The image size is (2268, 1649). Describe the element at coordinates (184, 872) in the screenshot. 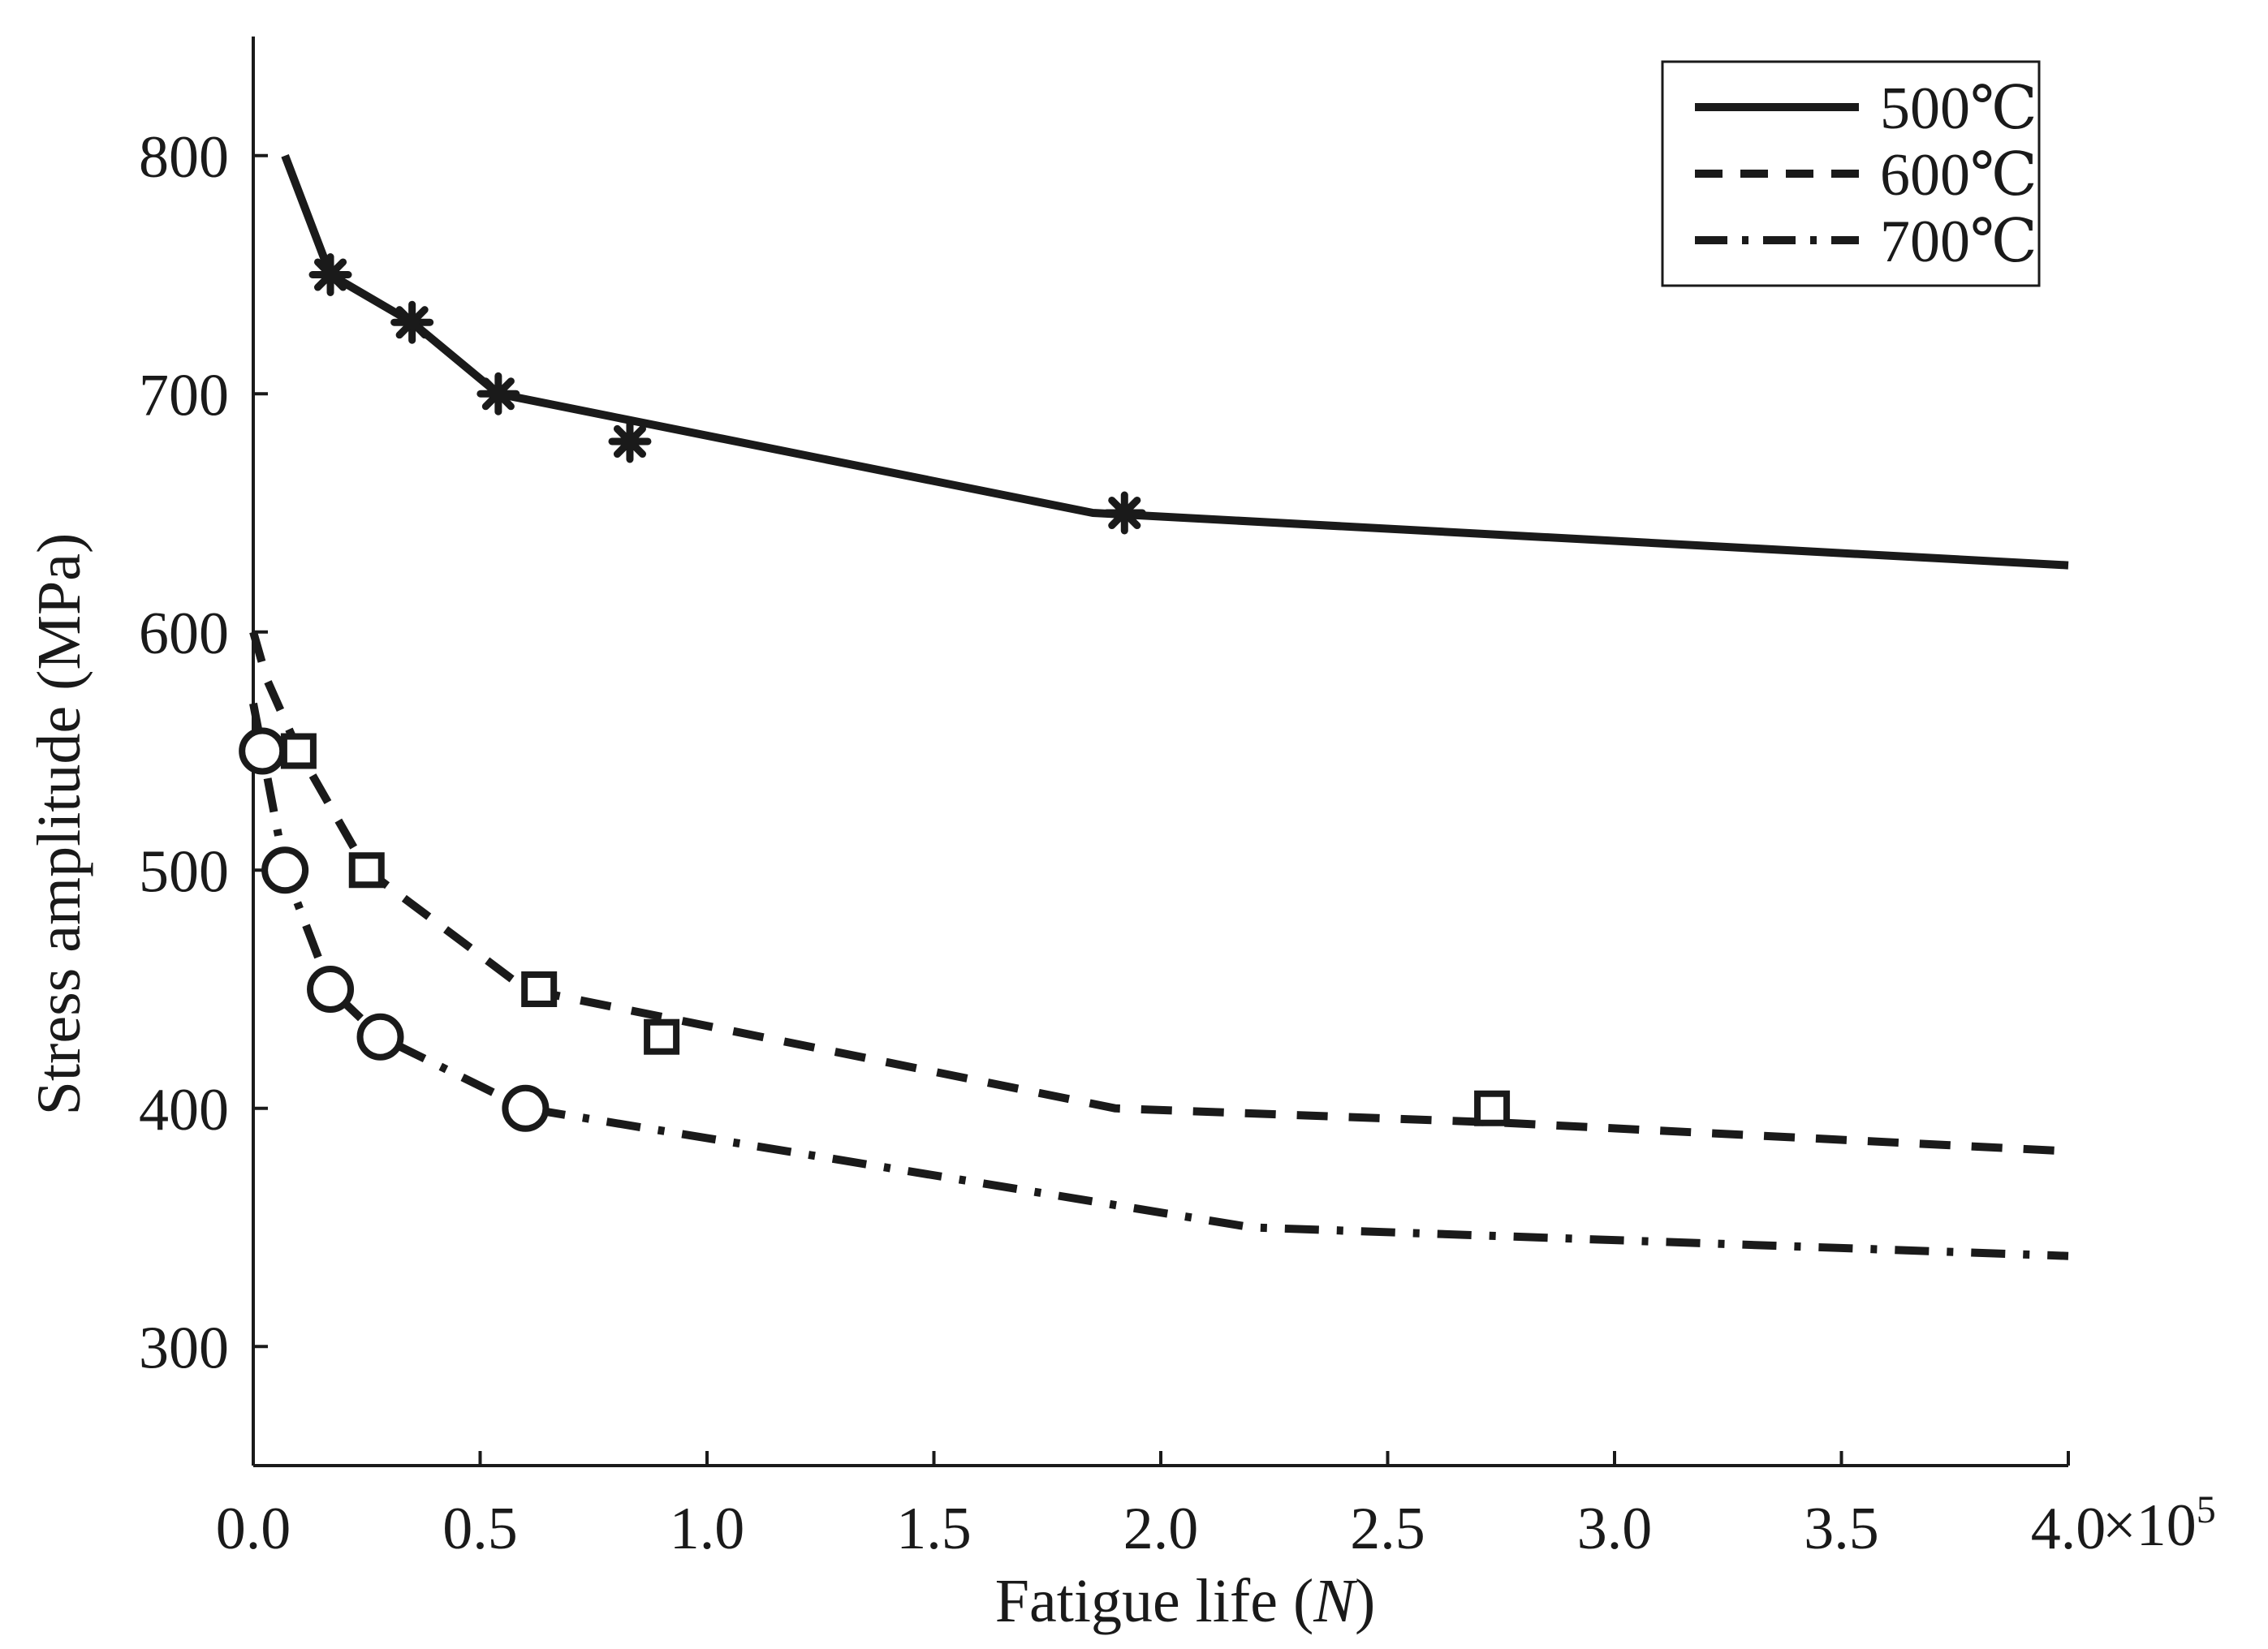

I see `y-tick-label: 500` at that location.